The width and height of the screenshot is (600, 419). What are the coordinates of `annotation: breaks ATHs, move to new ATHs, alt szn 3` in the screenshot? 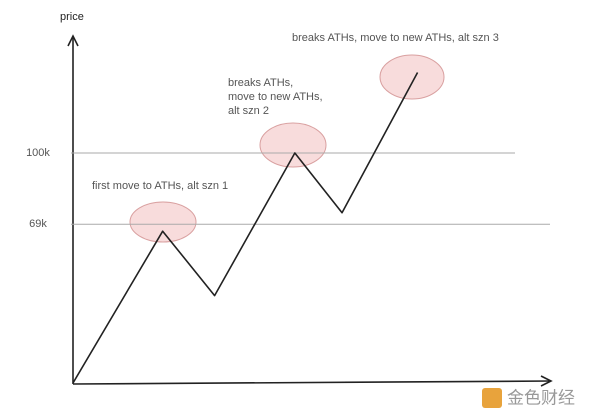 It's located at (395, 38).